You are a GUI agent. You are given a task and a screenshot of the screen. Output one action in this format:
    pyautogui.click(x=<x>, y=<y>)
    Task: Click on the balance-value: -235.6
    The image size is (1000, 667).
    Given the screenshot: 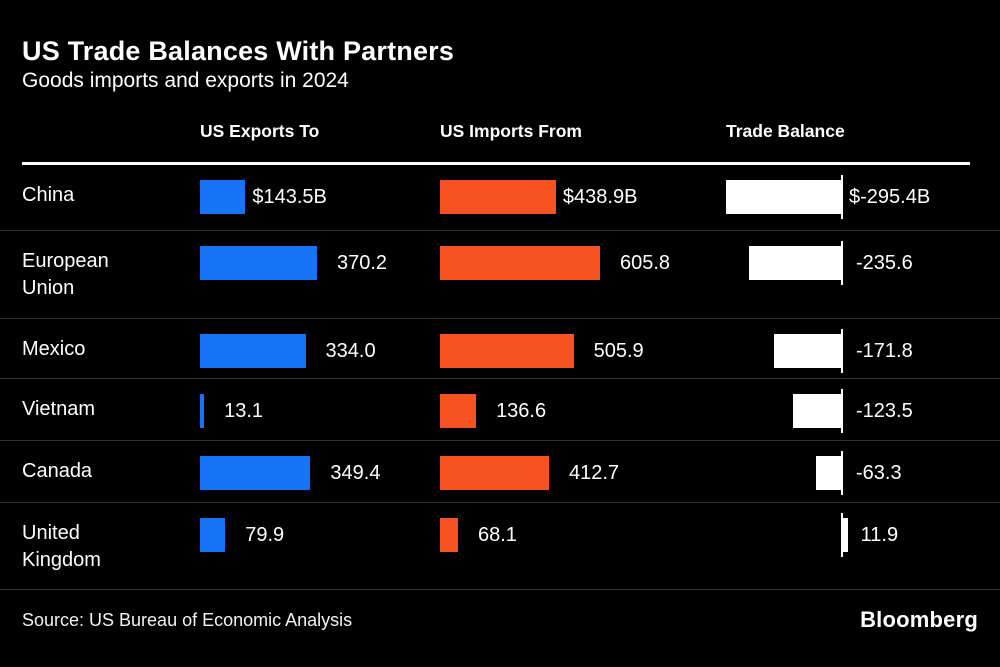 What is the action you would take?
    pyautogui.click(x=884, y=263)
    